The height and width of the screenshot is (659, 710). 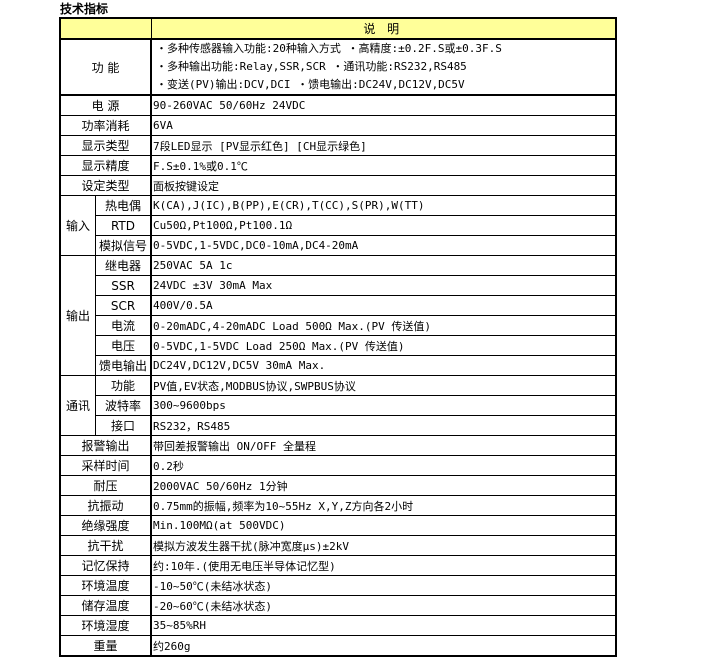 I want to click on sub-label: 馈电输出, so click(x=123, y=365).